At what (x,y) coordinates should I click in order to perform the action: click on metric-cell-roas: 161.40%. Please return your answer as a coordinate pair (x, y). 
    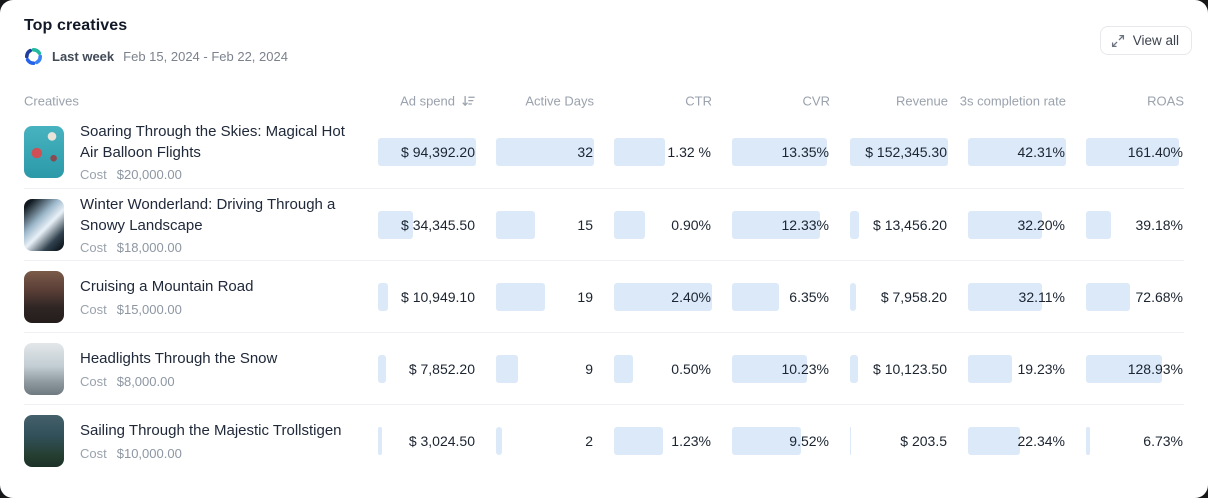
    Looking at the image, I should click on (1135, 152).